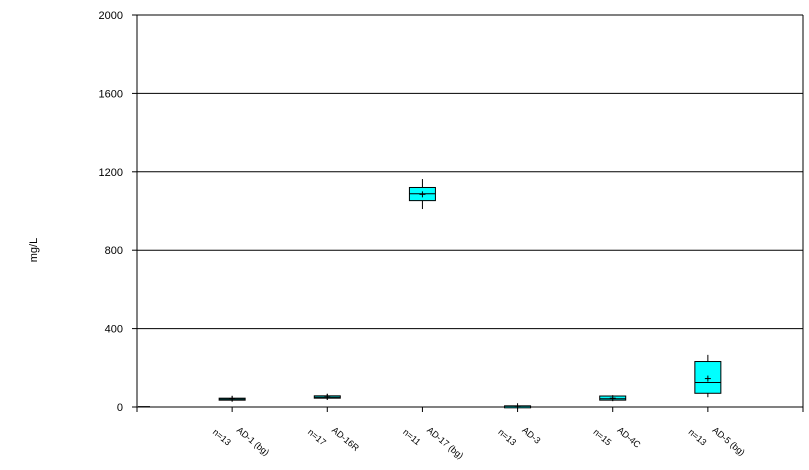 The height and width of the screenshot is (470, 809). I want to click on category-count: n=15, so click(602, 437).